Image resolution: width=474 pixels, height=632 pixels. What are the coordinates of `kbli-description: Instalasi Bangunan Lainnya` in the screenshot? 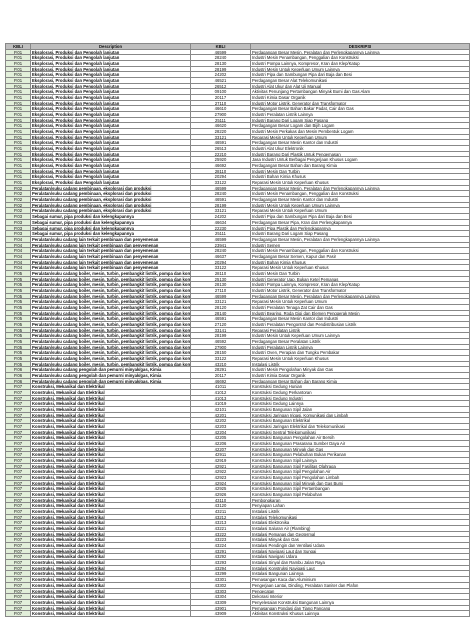 It's located at (360, 574).